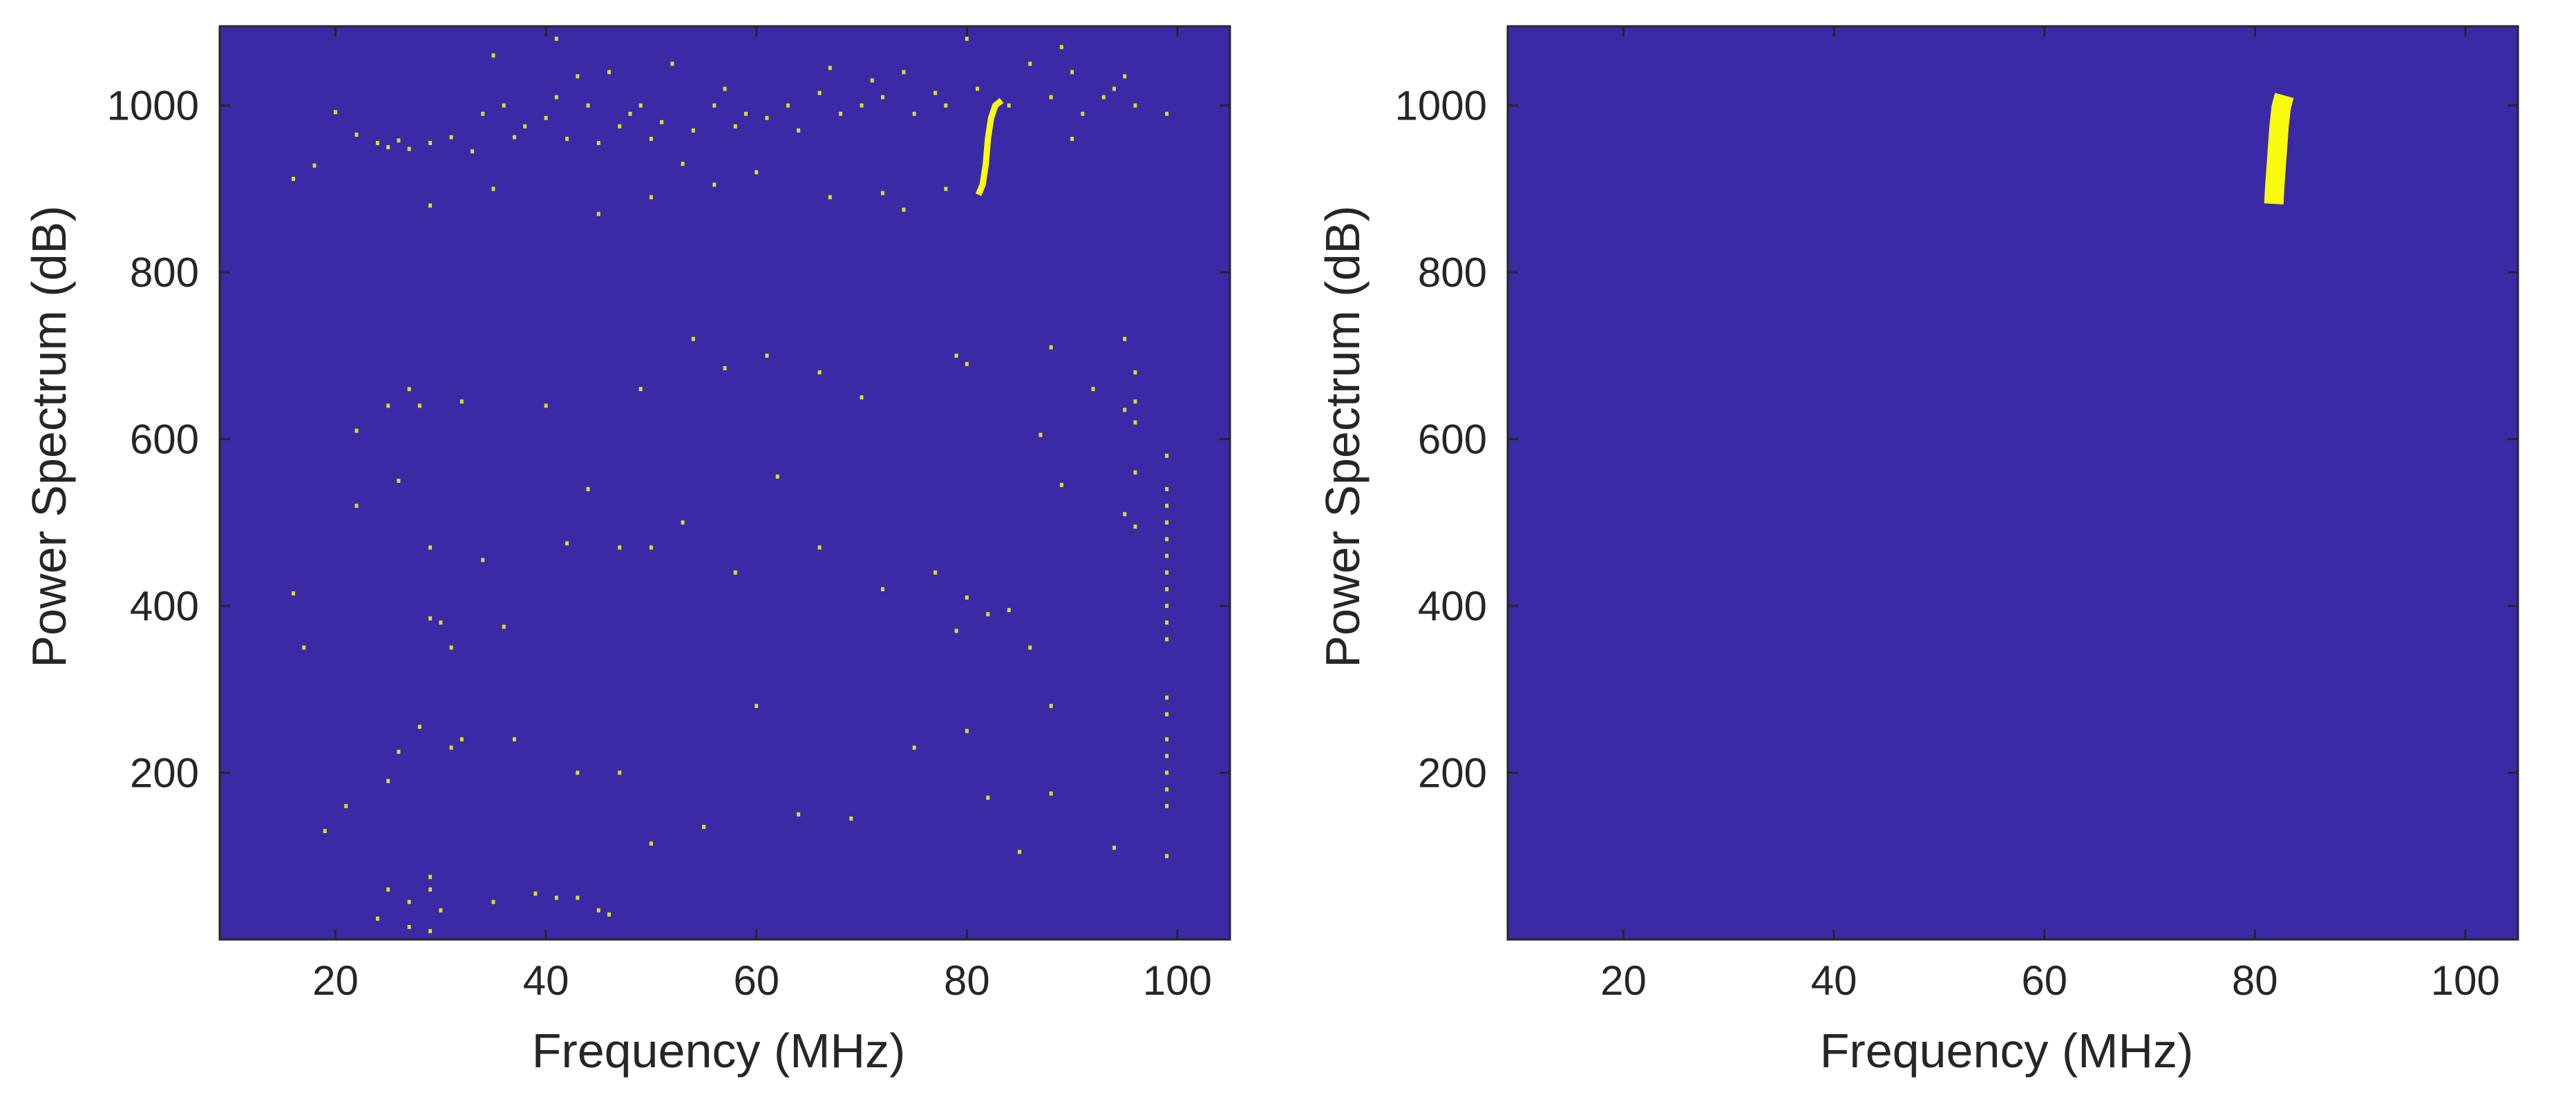 The height and width of the screenshot is (1097, 2576). Describe the element at coordinates (153, 106) in the screenshot. I see `y-tick-label: 1000` at that location.